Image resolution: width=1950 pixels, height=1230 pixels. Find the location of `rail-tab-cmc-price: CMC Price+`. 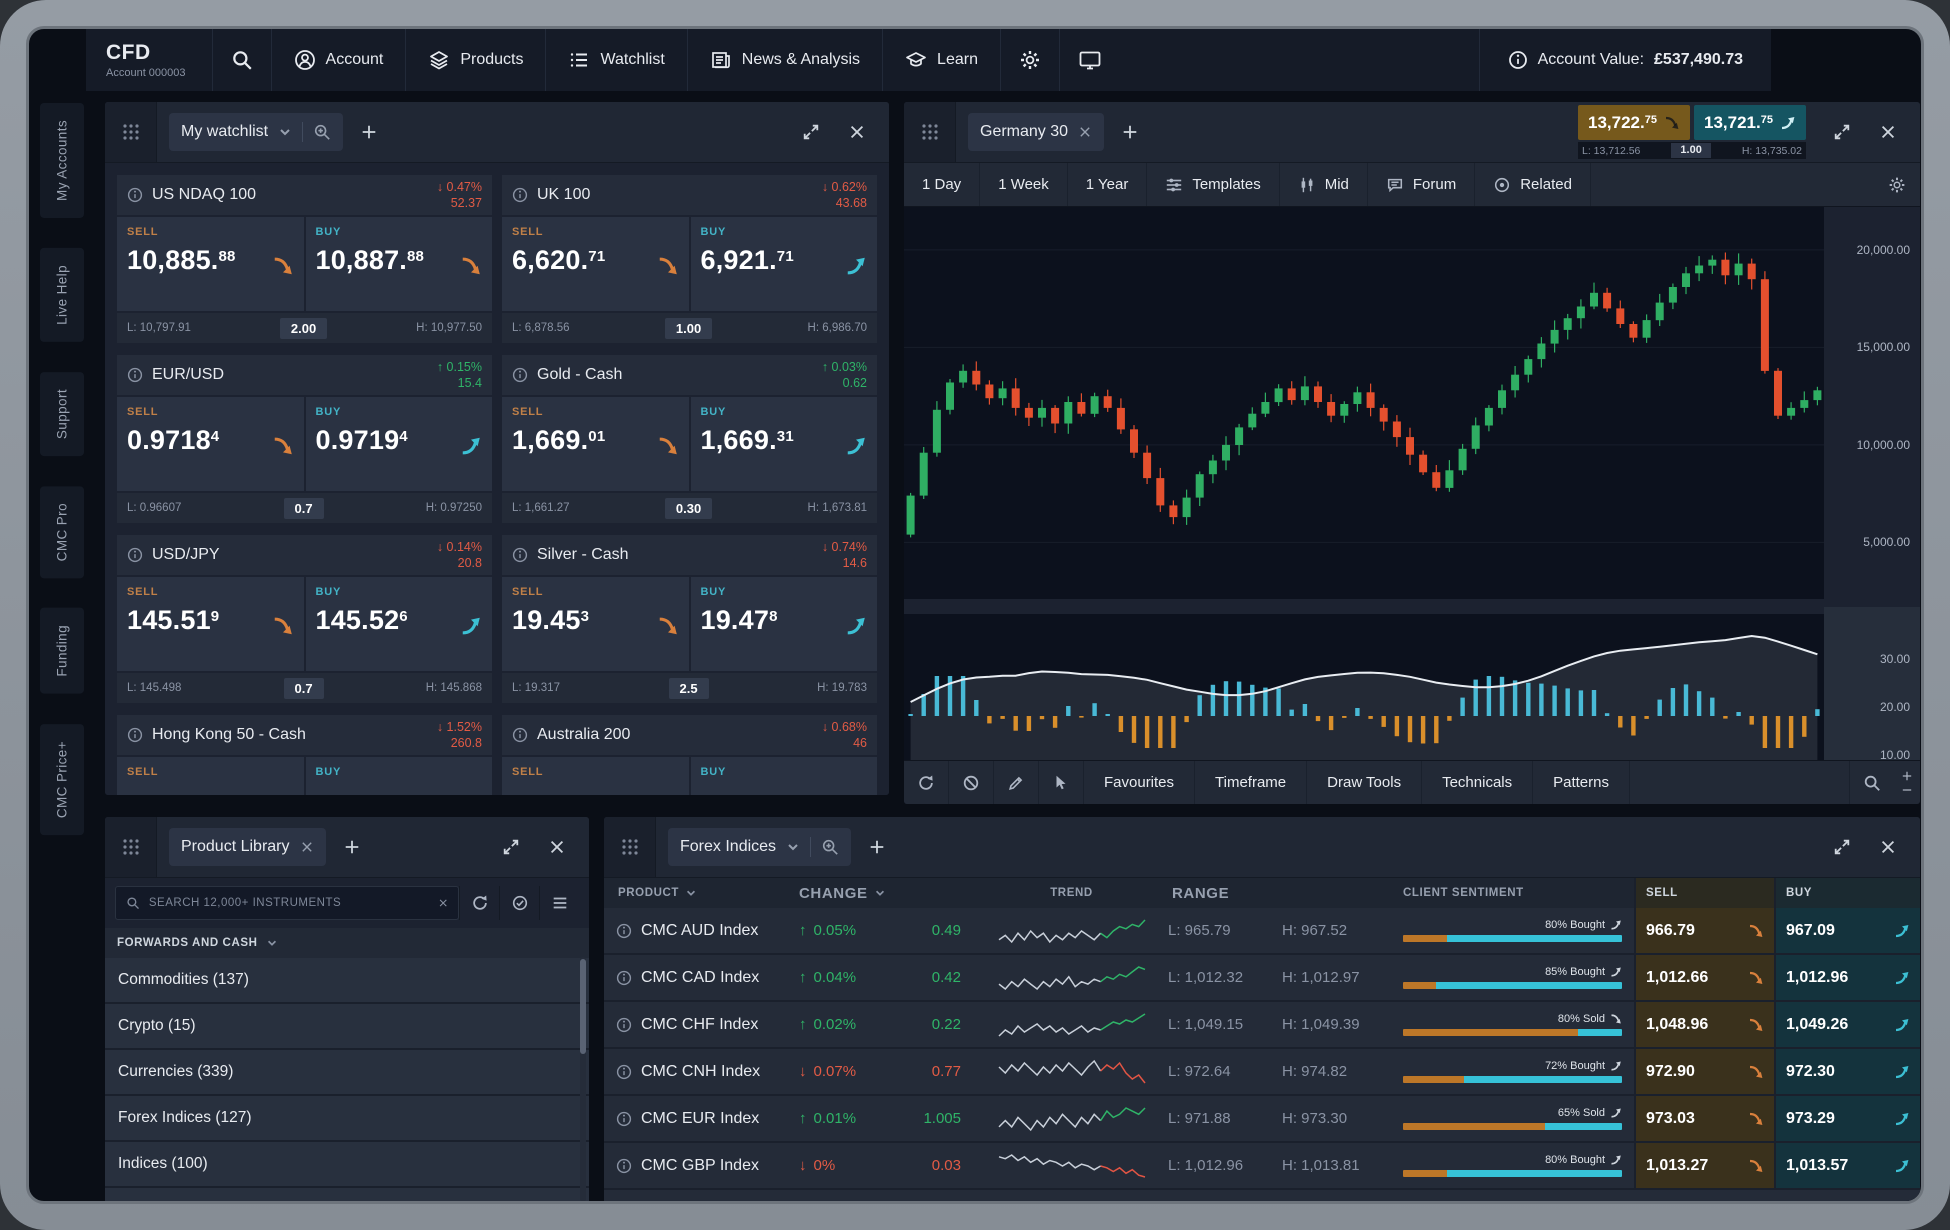

rail-tab-cmc-price: CMC Price+ is located at coordinates (62, 779).